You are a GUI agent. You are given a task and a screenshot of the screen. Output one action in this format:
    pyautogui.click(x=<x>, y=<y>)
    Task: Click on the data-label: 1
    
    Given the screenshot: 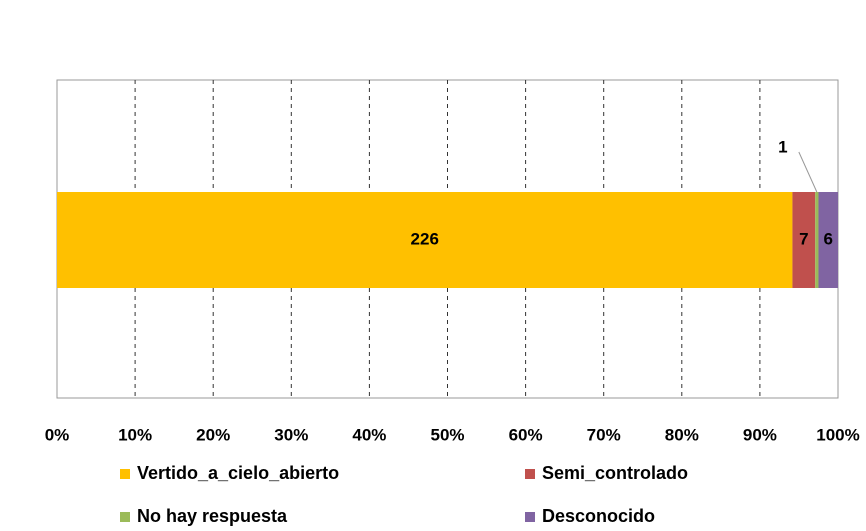 What is the action you would take?
    pyautogui.click(x=782, y=146)
    